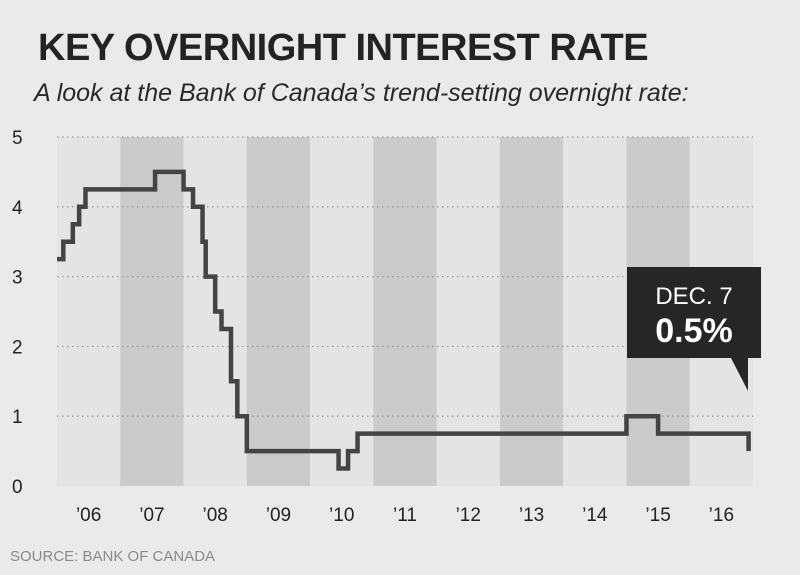  I want to click on y-tick-label: 3, so click(17, 278).